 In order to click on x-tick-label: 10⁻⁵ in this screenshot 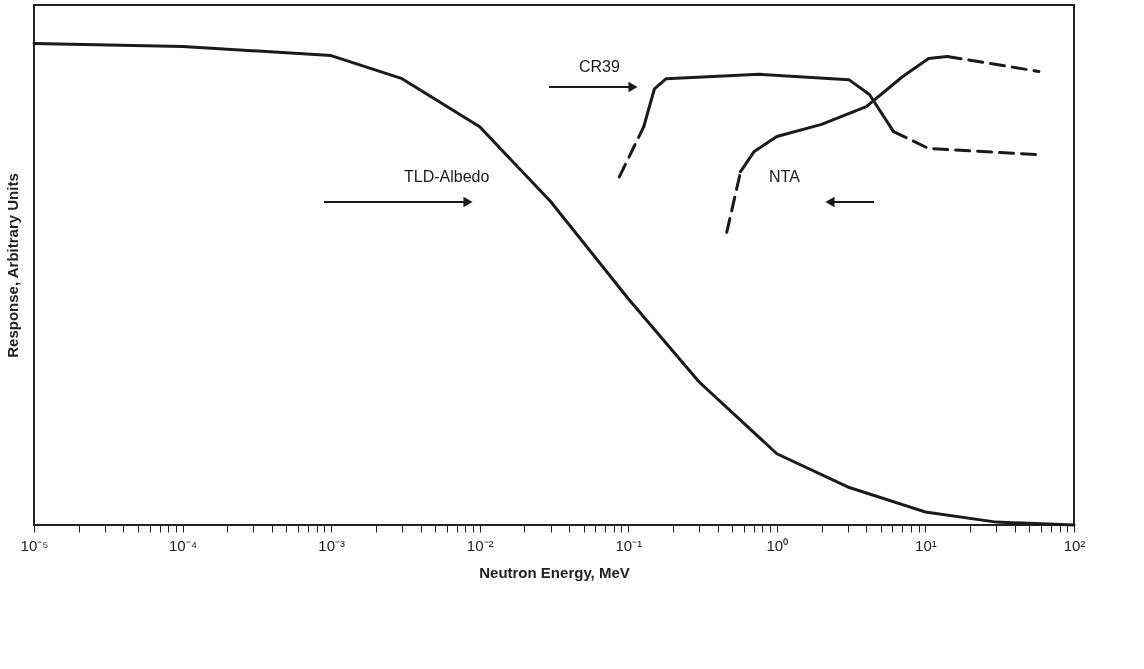, I will do `click(34, 545)`.